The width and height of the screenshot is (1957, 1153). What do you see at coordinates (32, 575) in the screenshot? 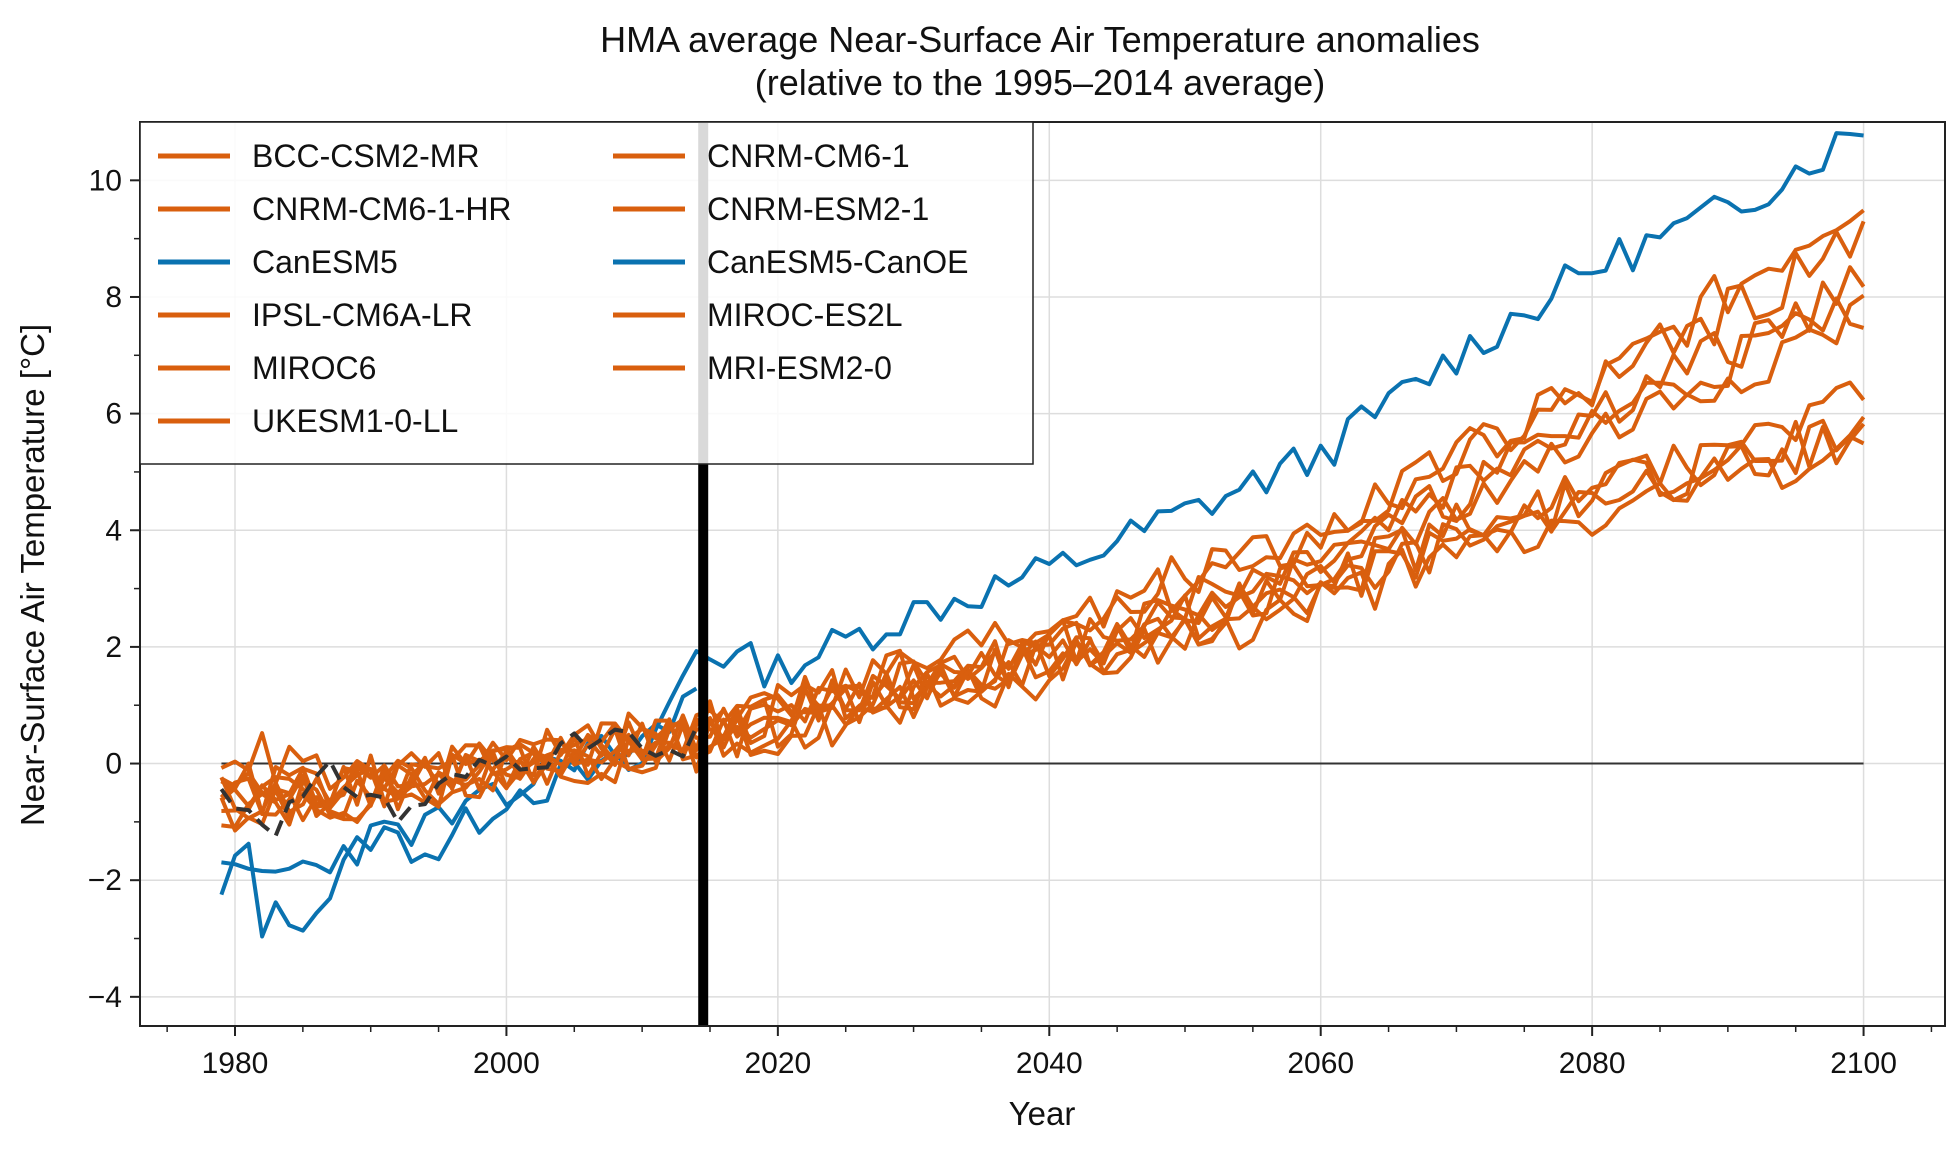
I see `y-axis-label: Near-Surface Air Temperature [°C]` at bounding box center [32, 575].